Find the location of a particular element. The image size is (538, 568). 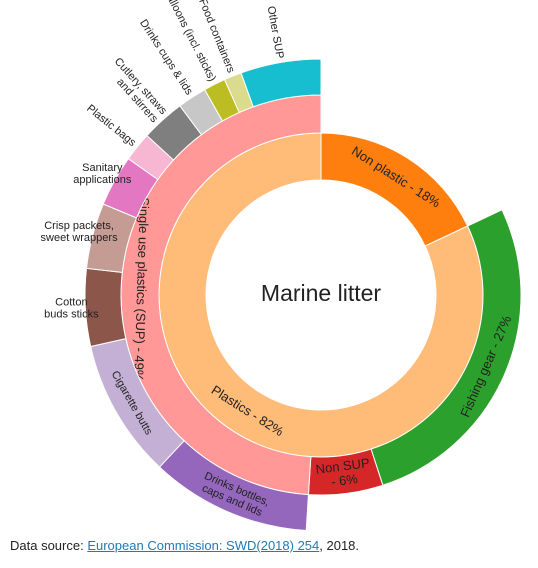

source-prefix: Data source: is located at coordinates (47, 545).